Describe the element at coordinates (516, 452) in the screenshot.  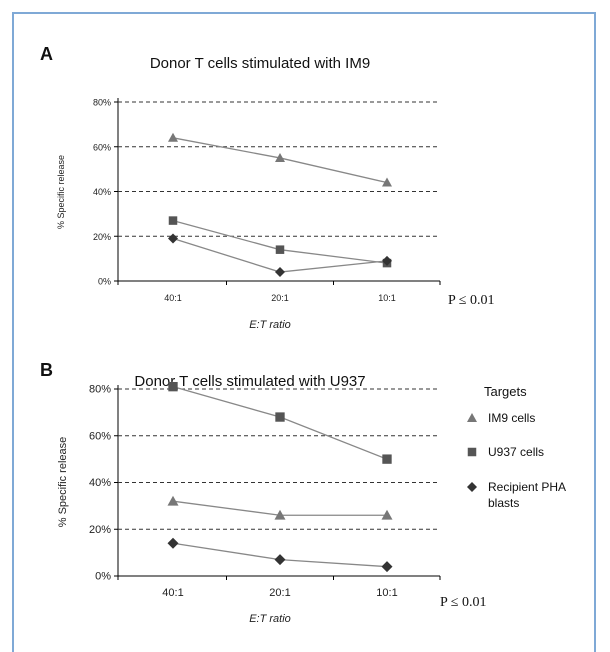
I see `legend-label-square: U937 cells` at that location.